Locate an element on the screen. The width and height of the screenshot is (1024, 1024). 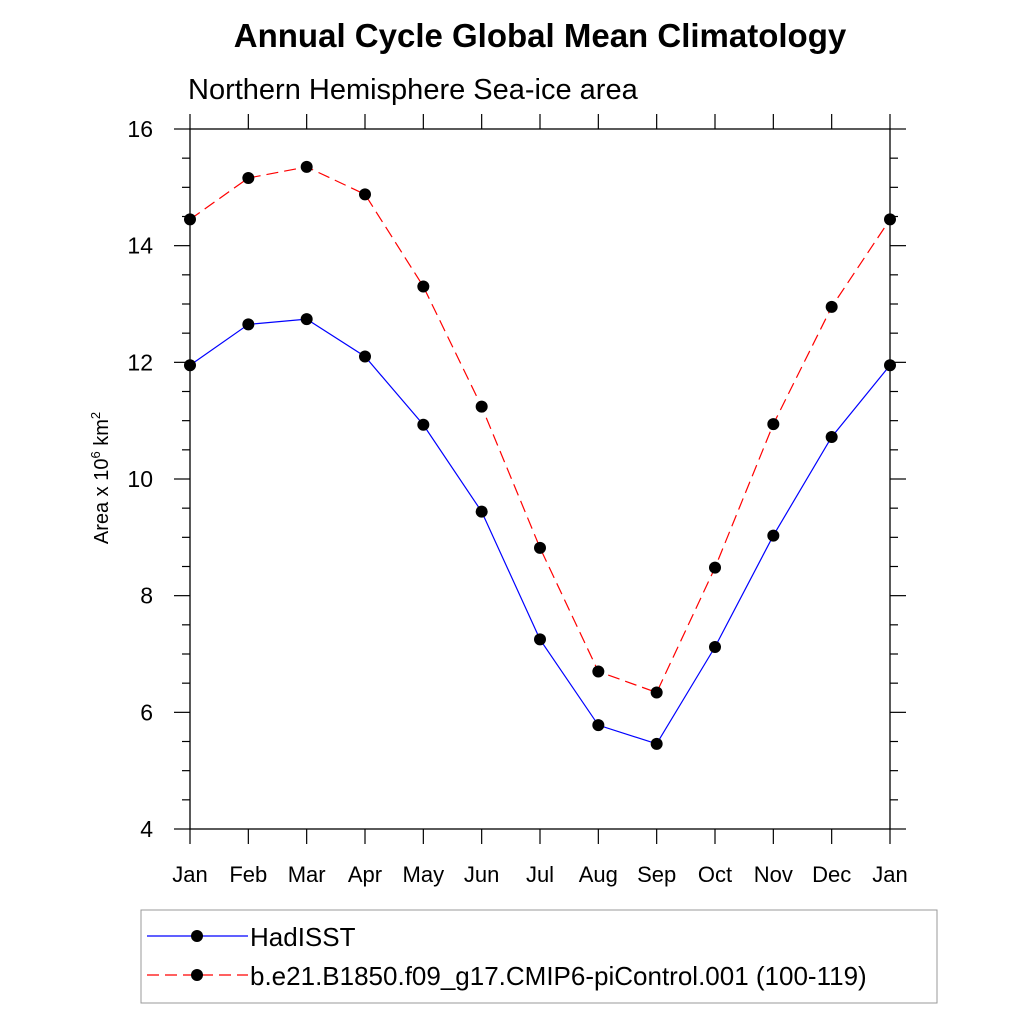
svg-text: Area x 106 km2 is located at coordinates (100, 478).